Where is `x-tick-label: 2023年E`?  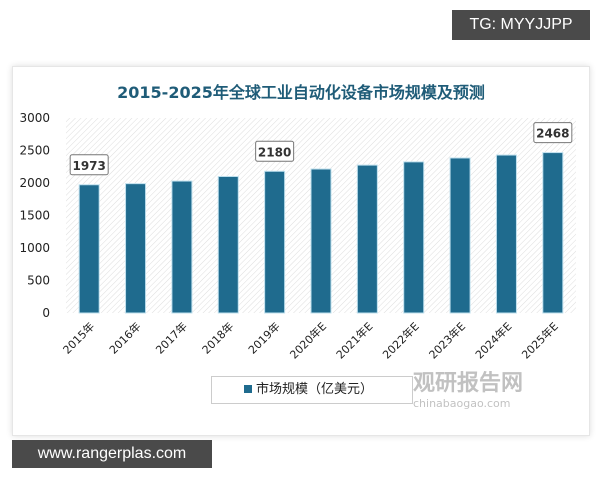 x-tick-label: 2023年E is located at coordinates (447, 340).